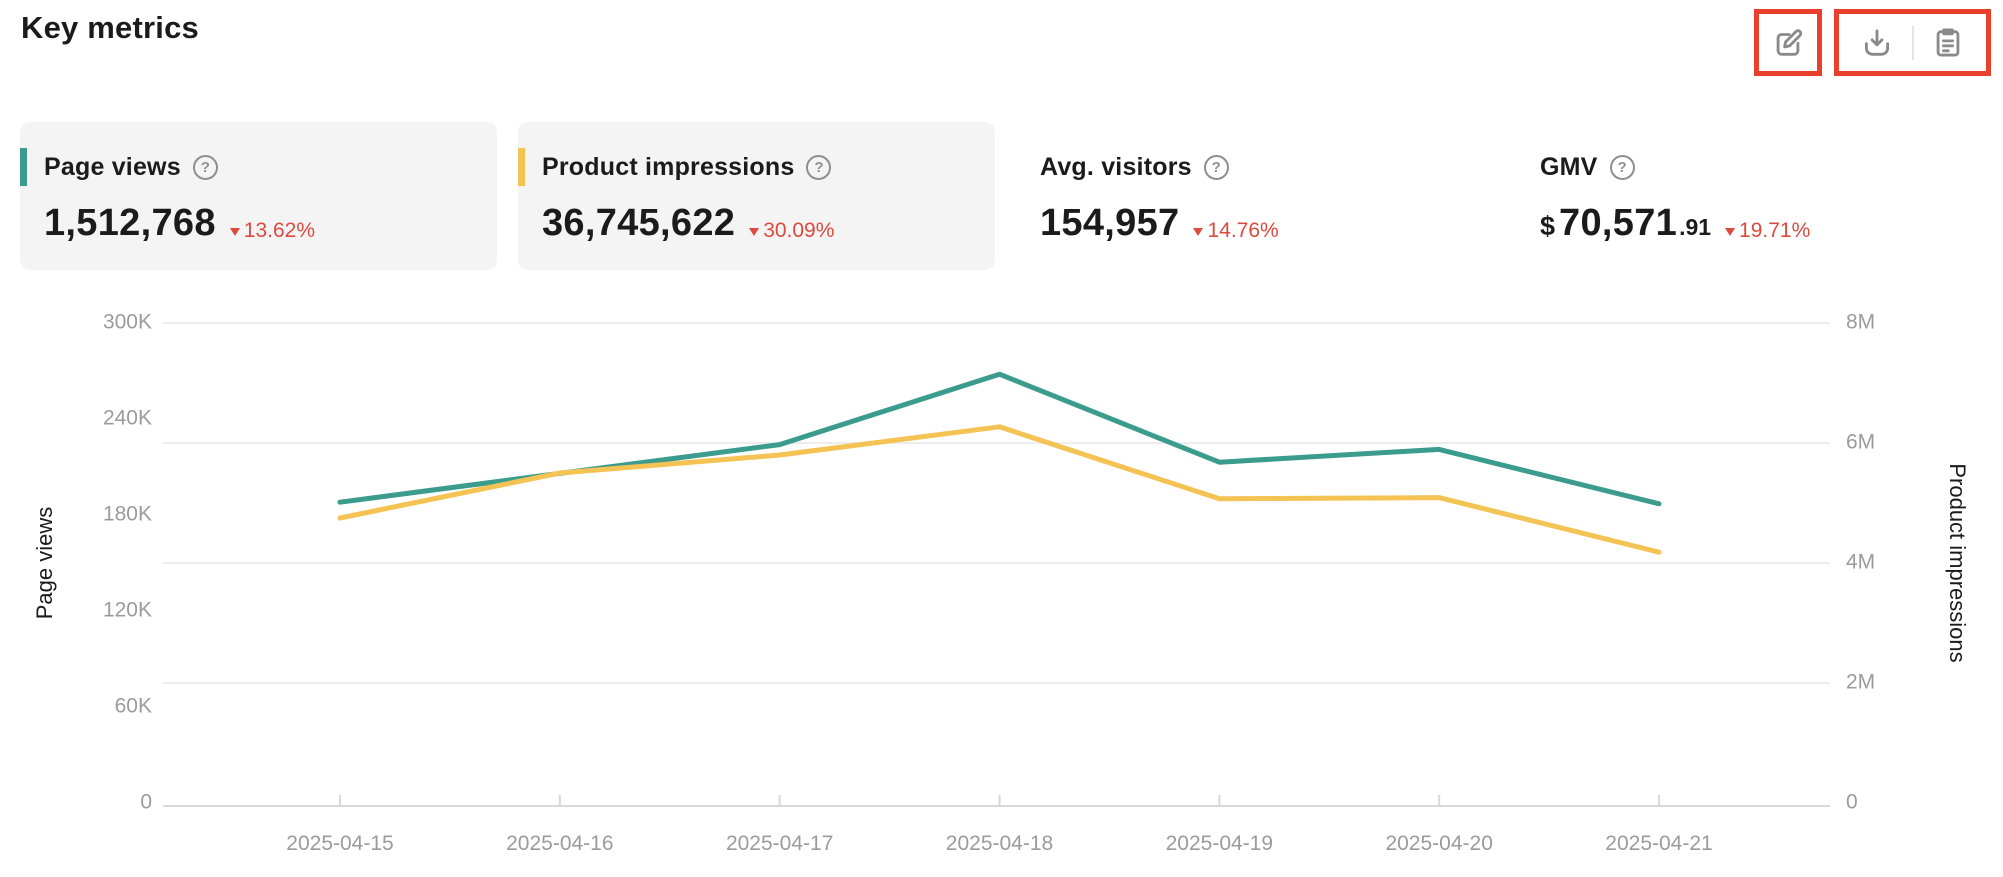  I want to click on clipboard-icon, so click(1948, 42).